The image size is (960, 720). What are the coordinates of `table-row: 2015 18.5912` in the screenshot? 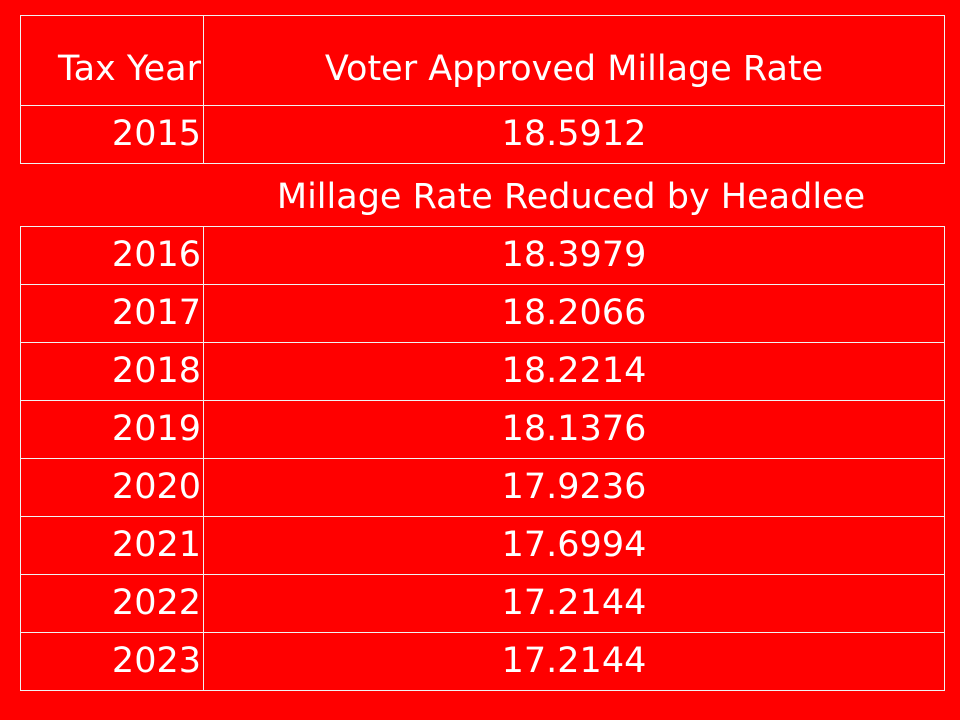 It's located at (482, 134).